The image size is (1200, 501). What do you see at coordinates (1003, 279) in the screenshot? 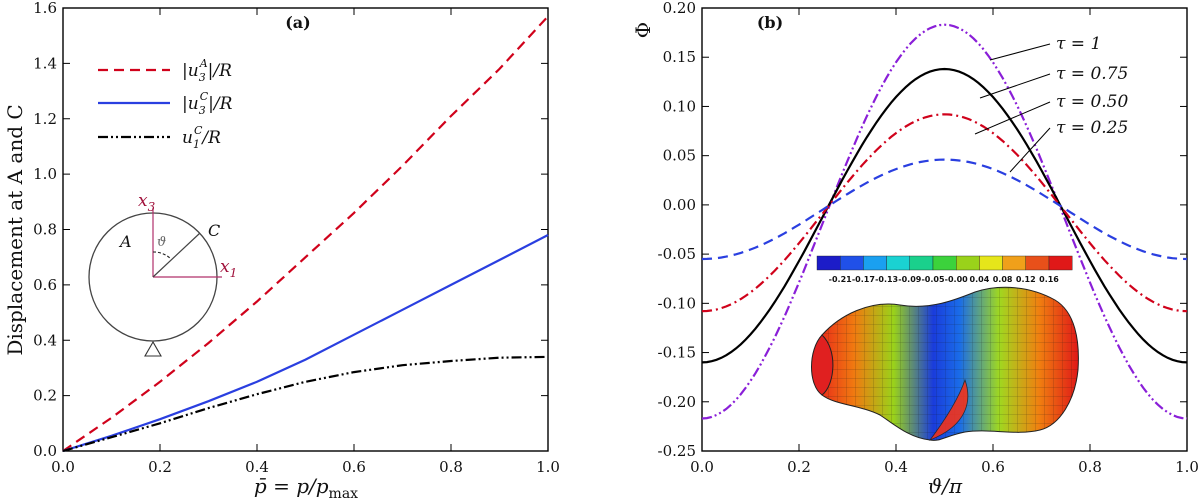
I see `colorbar-tick-label: 0.08` at bounding box center [1003, 279].